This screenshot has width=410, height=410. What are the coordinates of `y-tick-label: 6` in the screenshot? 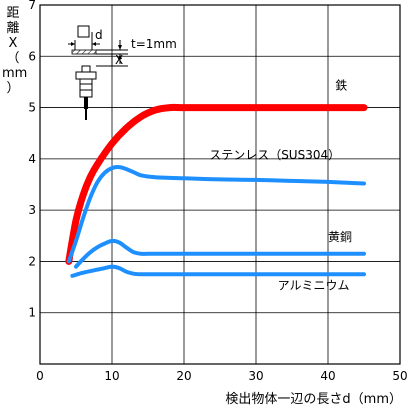 It's located at (32, 56).